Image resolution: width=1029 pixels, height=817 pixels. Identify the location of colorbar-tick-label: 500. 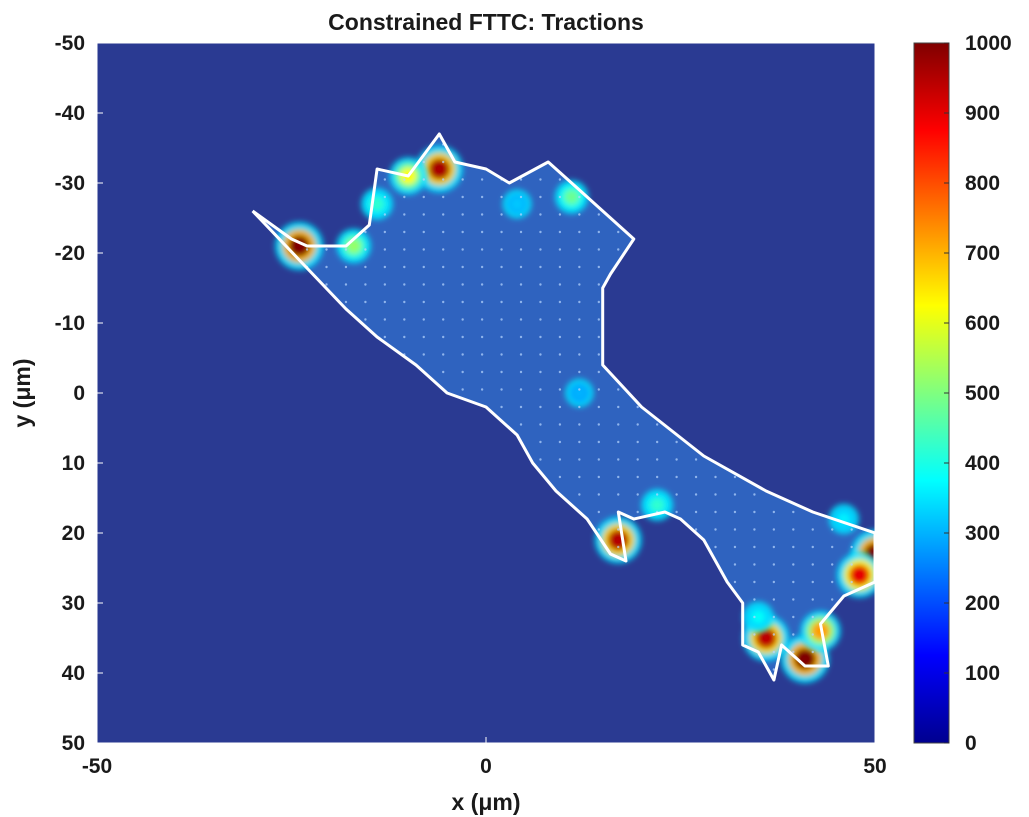
(982, 393).